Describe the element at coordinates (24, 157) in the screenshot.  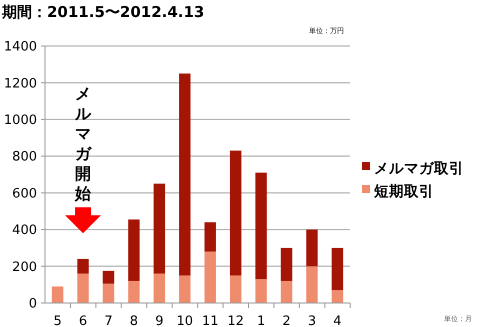
I see `y-tick-label: 800` at that location.